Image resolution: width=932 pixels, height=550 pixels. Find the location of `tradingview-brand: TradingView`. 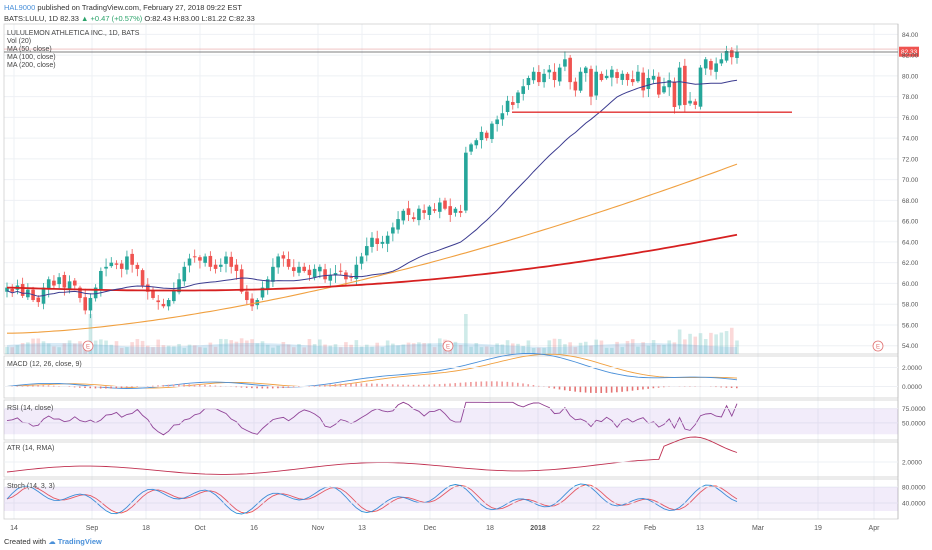

tradingview-brand: TradingView is located at coordinates (79, 541).